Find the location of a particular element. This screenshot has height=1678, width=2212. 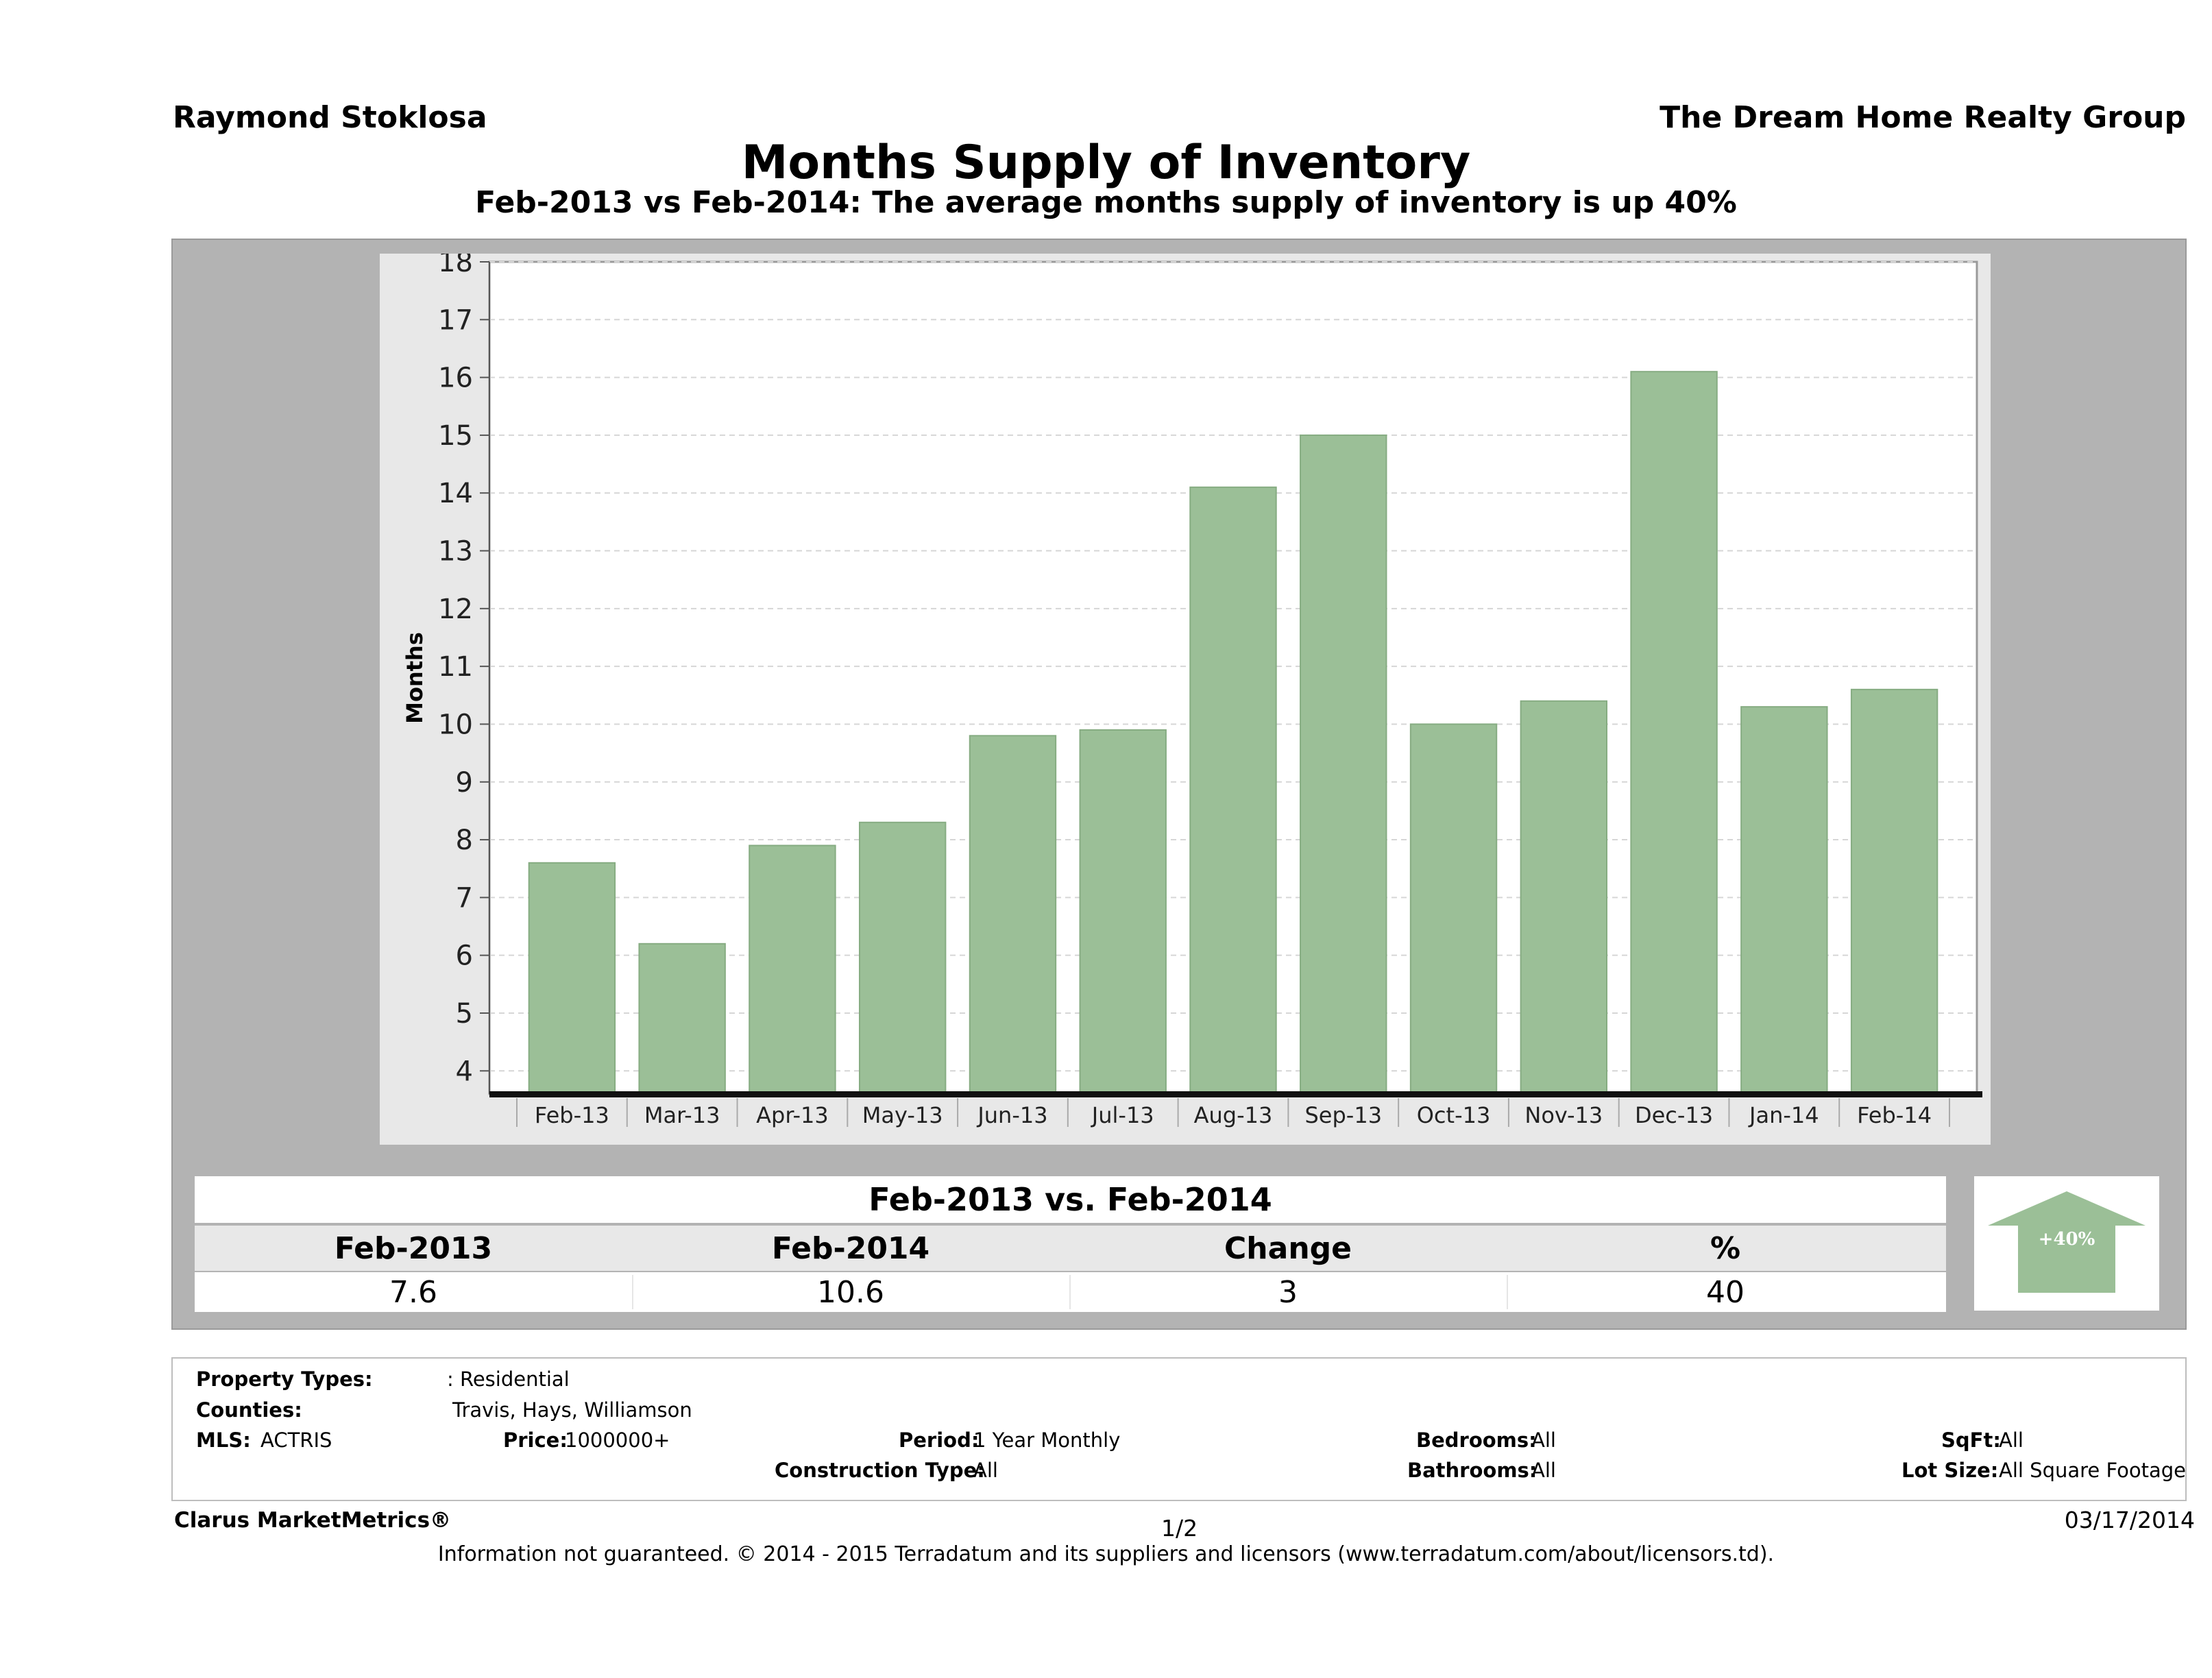

x-tick-label: Feb-14 is located at coordinates (1895, 1115).